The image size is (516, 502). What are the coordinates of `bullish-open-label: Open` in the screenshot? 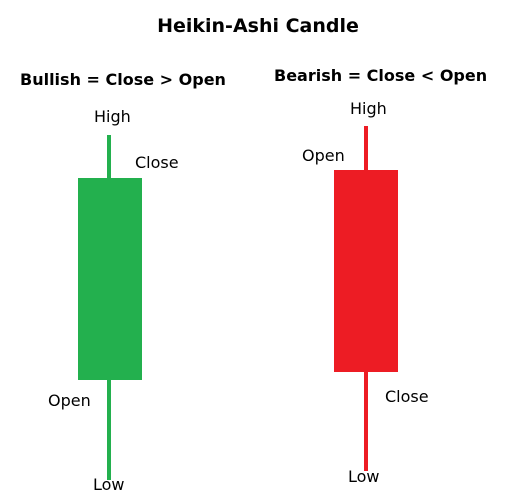 It's located at (69, 400).